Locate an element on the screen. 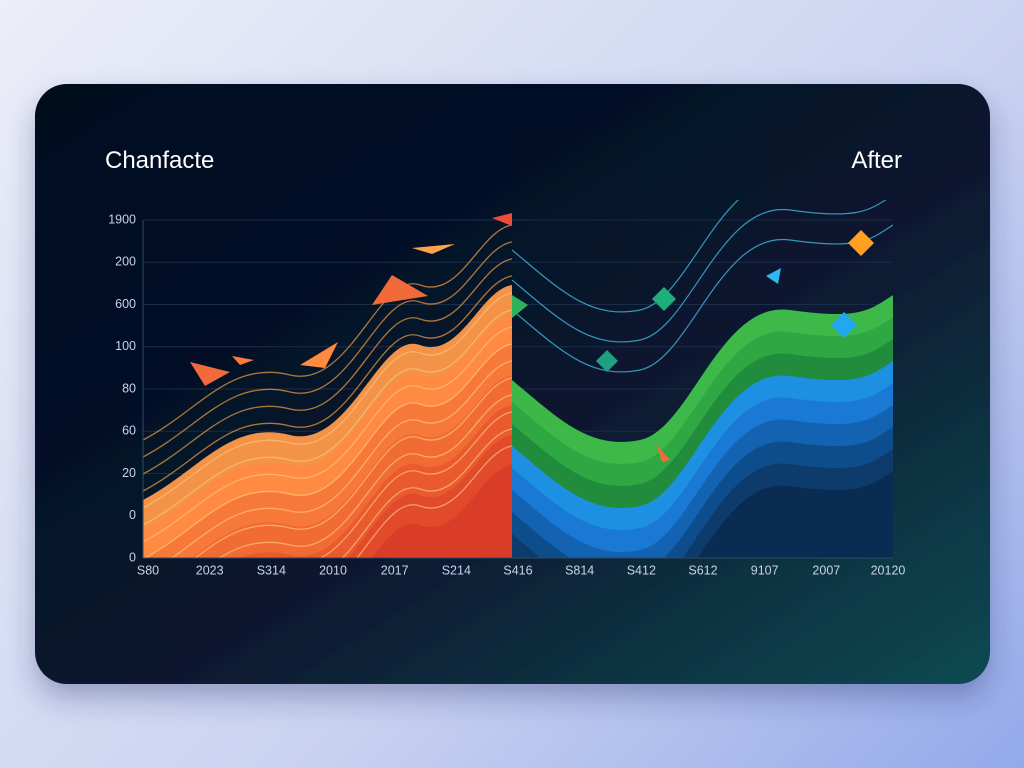  x-tick-label: S412 is located at coordinates (641, 570).